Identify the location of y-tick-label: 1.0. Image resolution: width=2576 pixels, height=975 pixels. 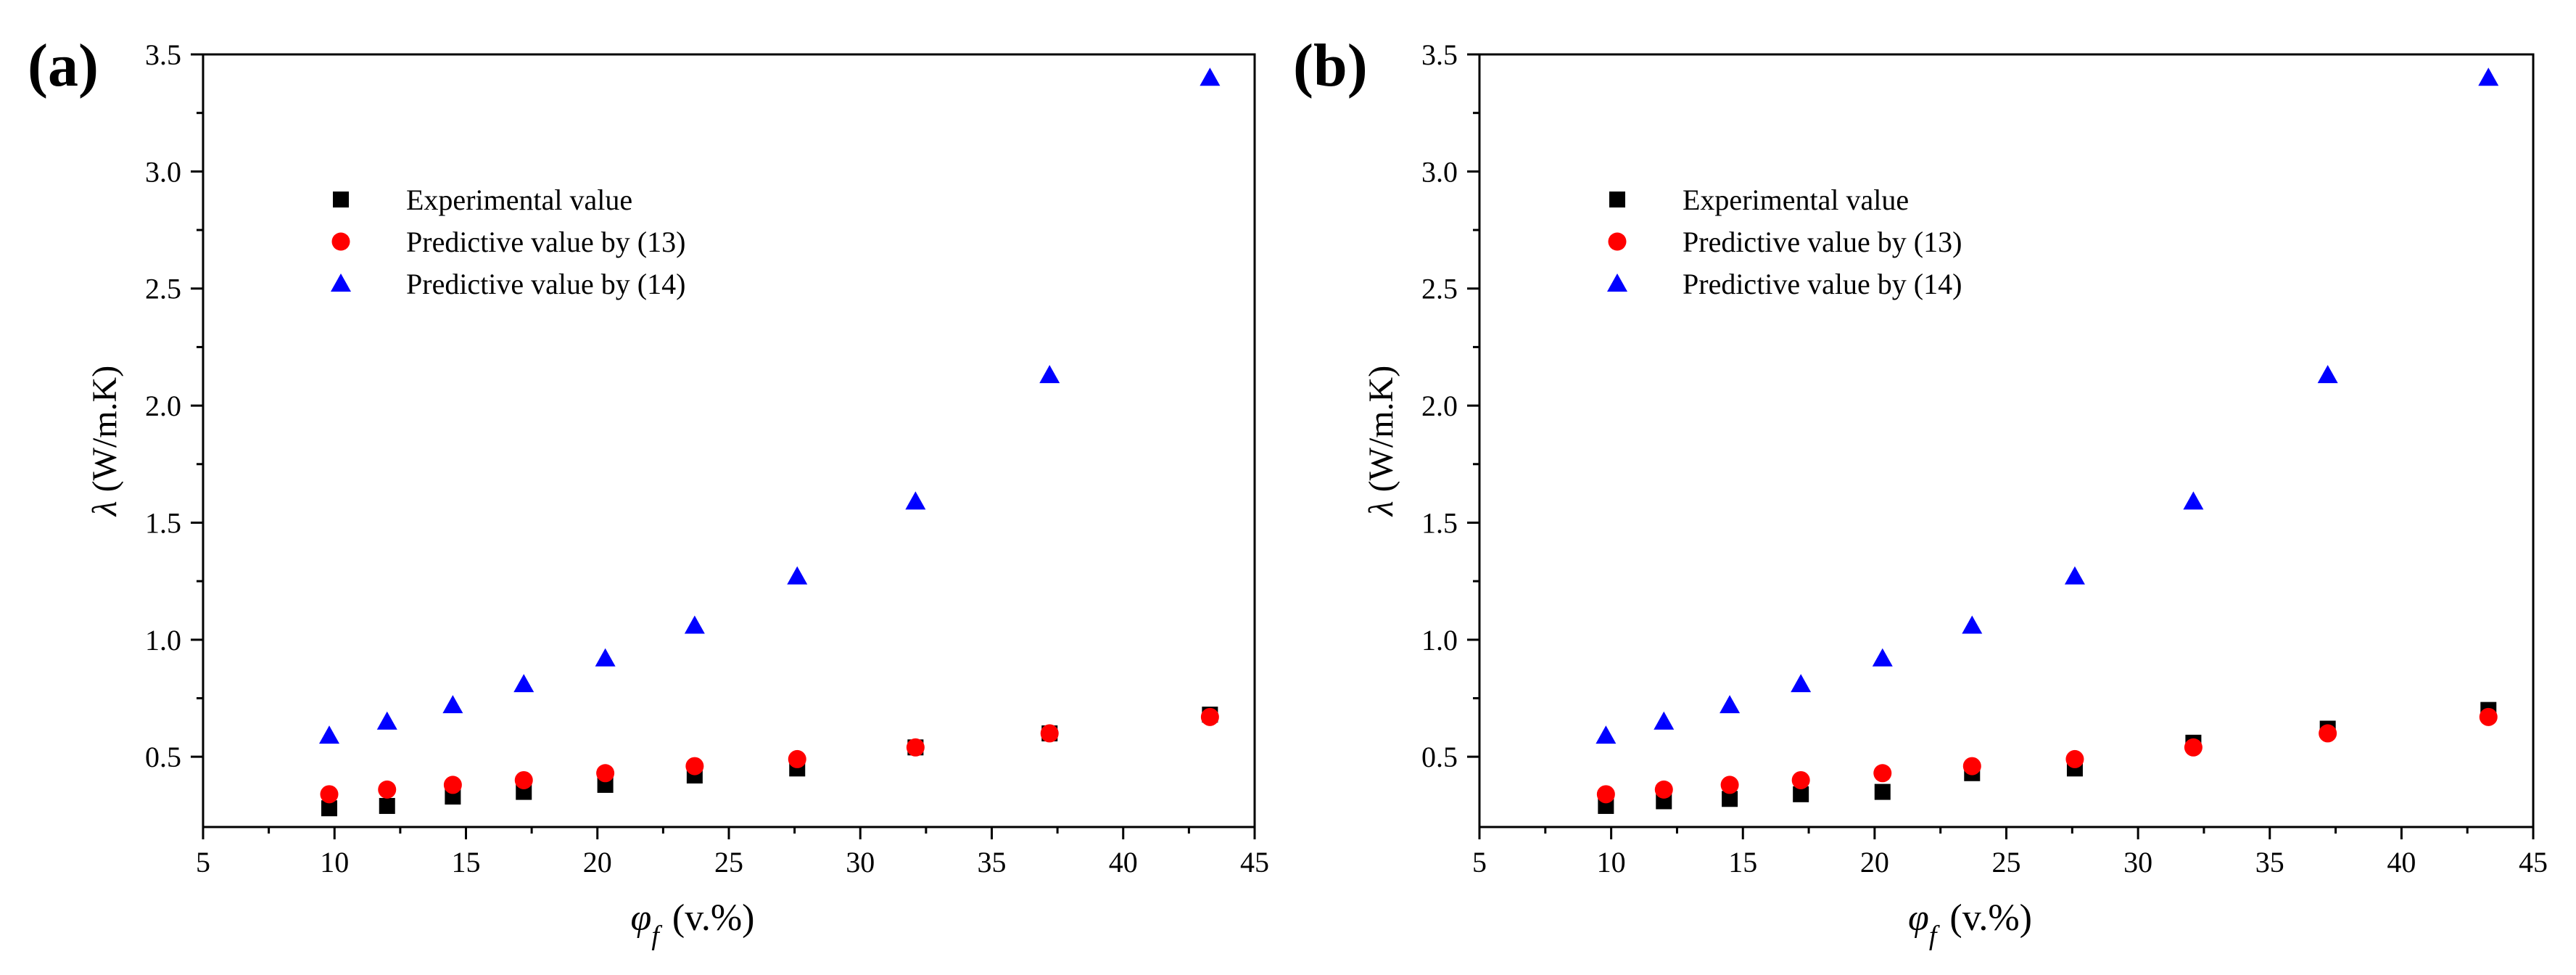
(163, 640).